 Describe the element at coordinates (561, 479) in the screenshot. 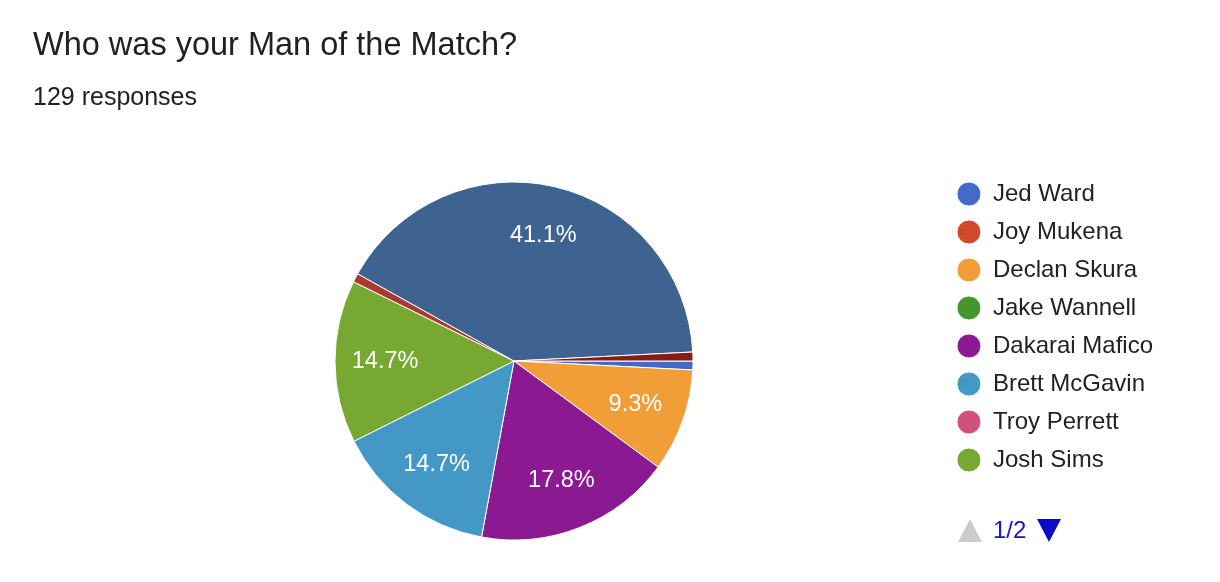

I see `data-label: 17.8%` at that location.